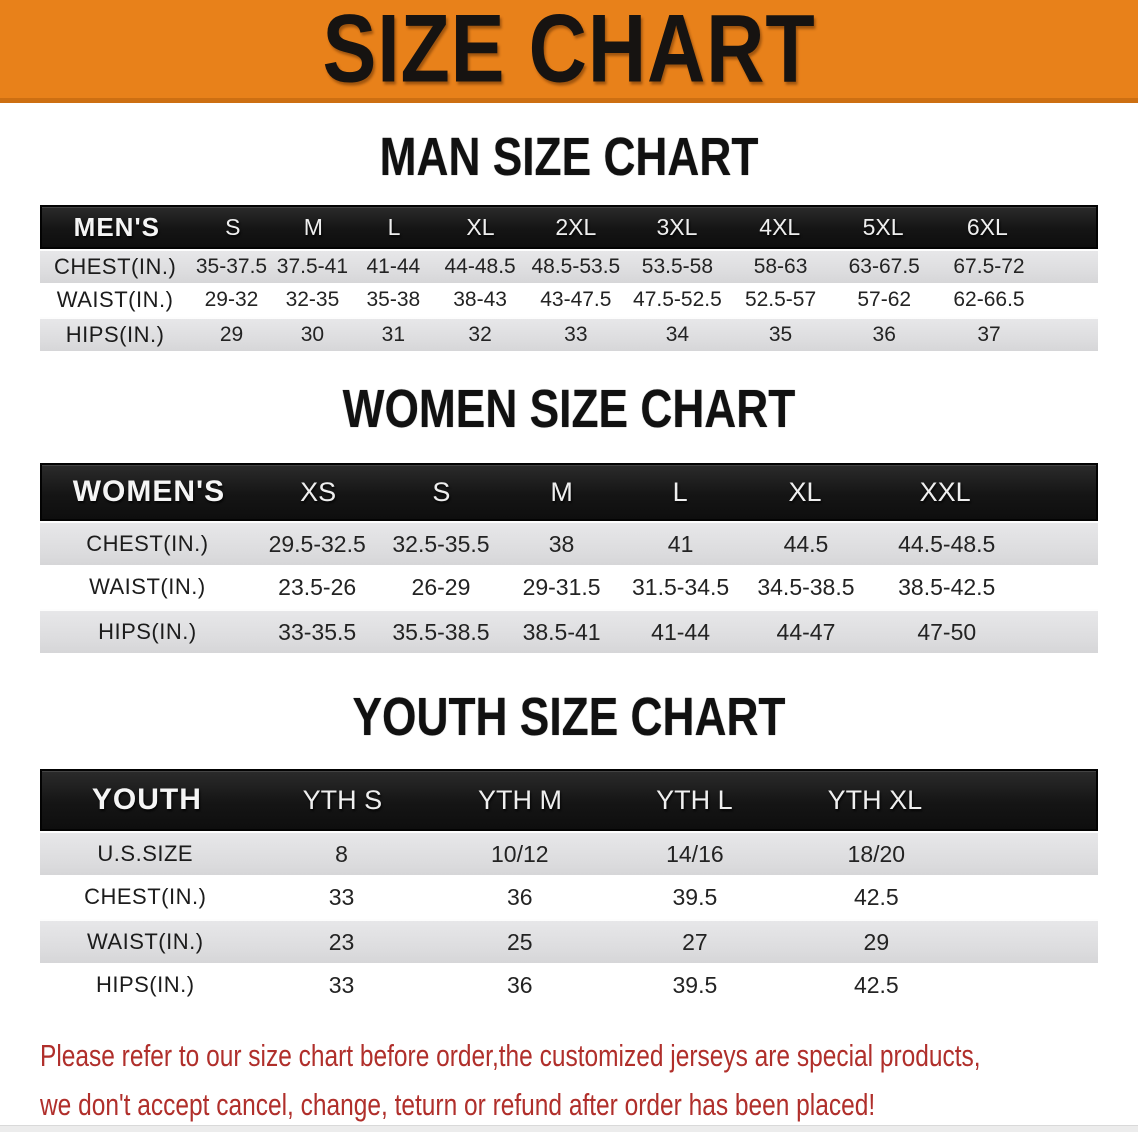 The height and width of the screenshot is (1132, 1138). I want to click on size-column-header: 5XL, so click(883, 226).